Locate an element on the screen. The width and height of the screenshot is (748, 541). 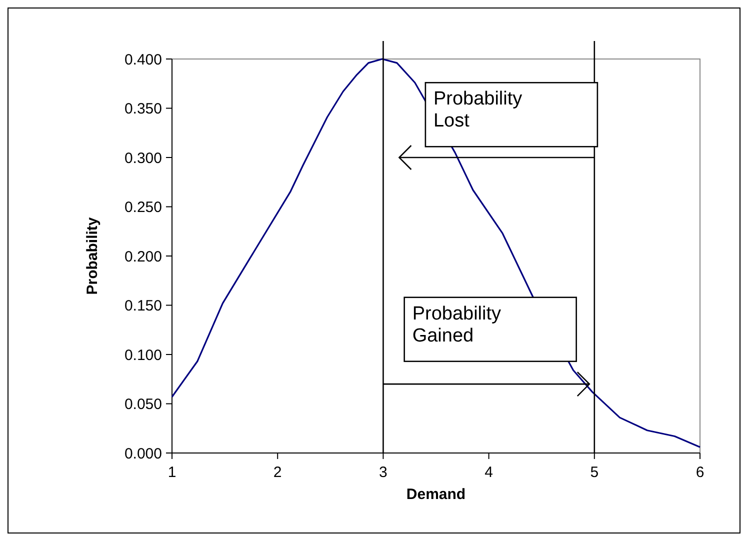
y-tick-label: 0.250 is located at coordinates (143, 207).